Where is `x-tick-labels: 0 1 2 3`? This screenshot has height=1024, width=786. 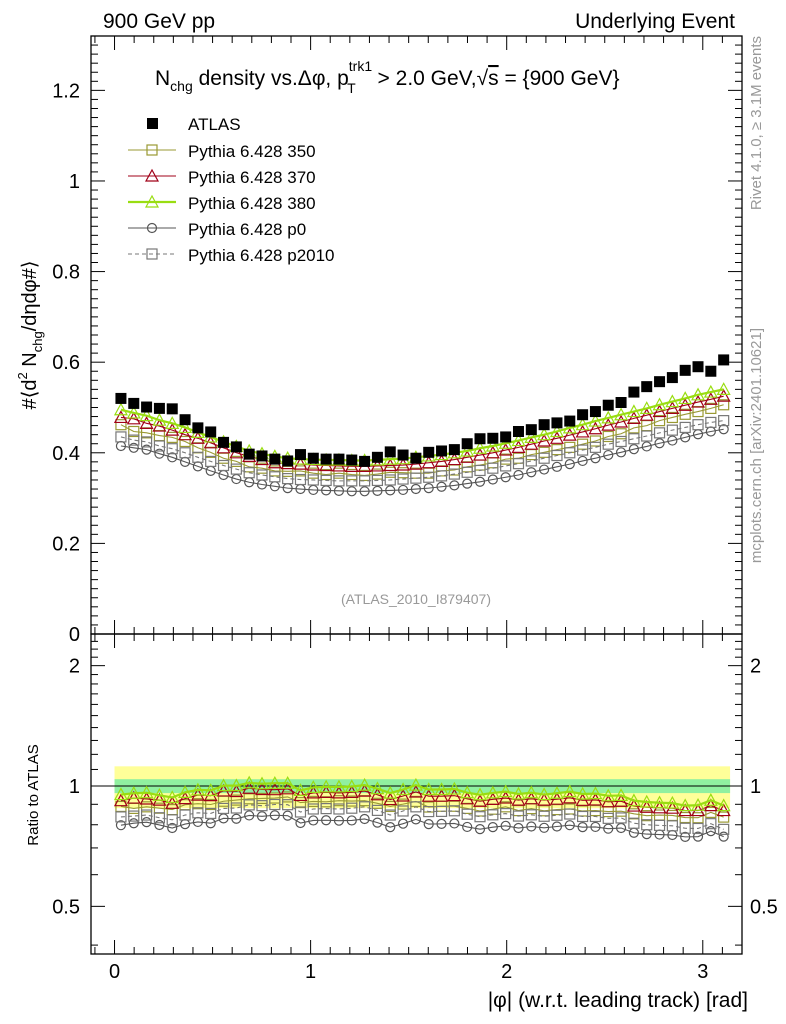
x-tick-labels: 0 1 2 3 is located at coordinates (408, 972).